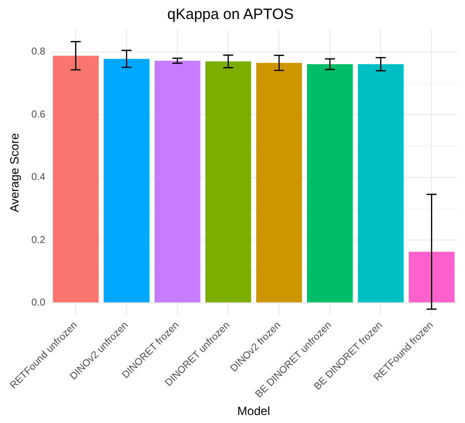 This screenshot has width=465, height=423. Describe the element at coordinates (253, 411) in the screenshot. I see `x-axis-title: Model` at that location.